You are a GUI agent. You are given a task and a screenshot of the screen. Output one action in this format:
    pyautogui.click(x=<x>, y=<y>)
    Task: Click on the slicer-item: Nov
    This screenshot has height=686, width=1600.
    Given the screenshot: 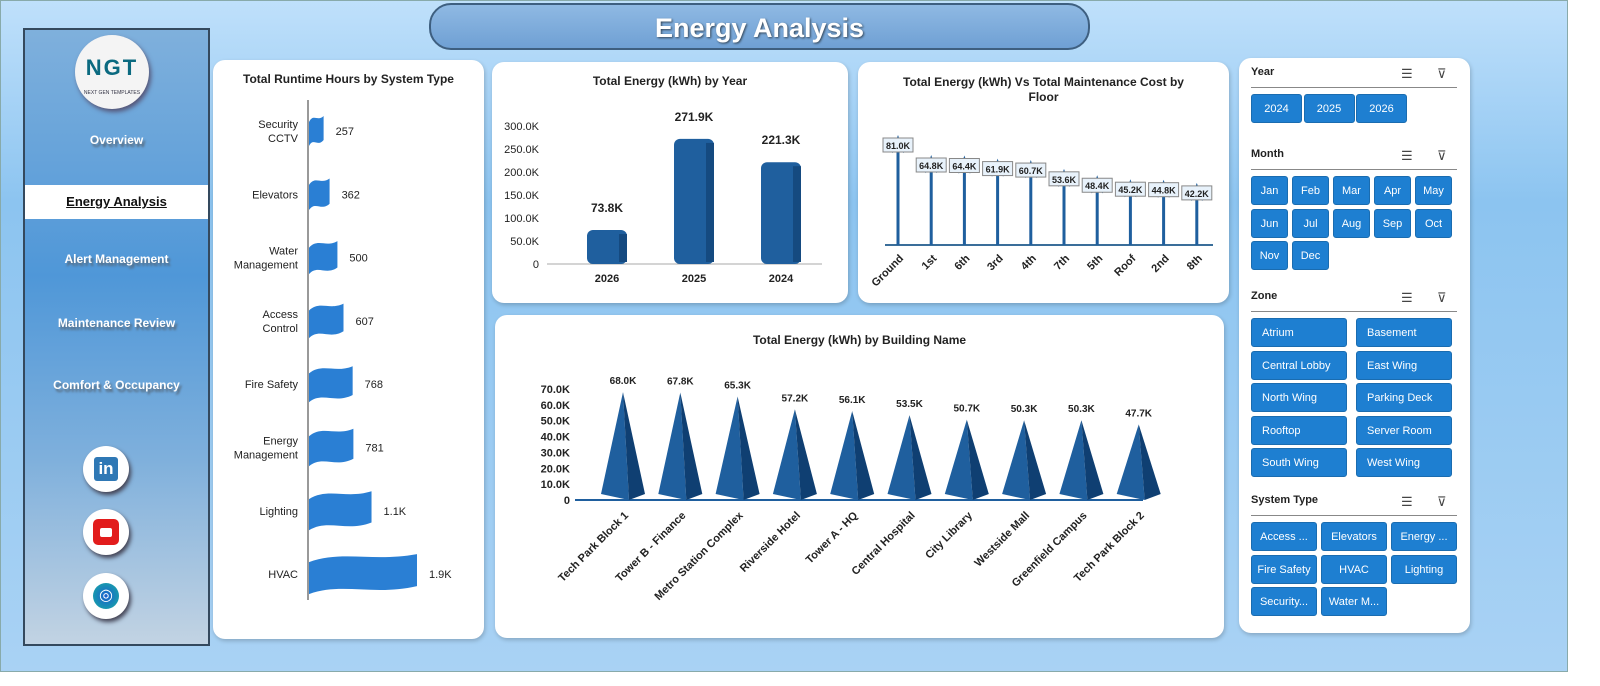 What is the action you would take?
    pyautogui.click(x=1269, y=255)
    